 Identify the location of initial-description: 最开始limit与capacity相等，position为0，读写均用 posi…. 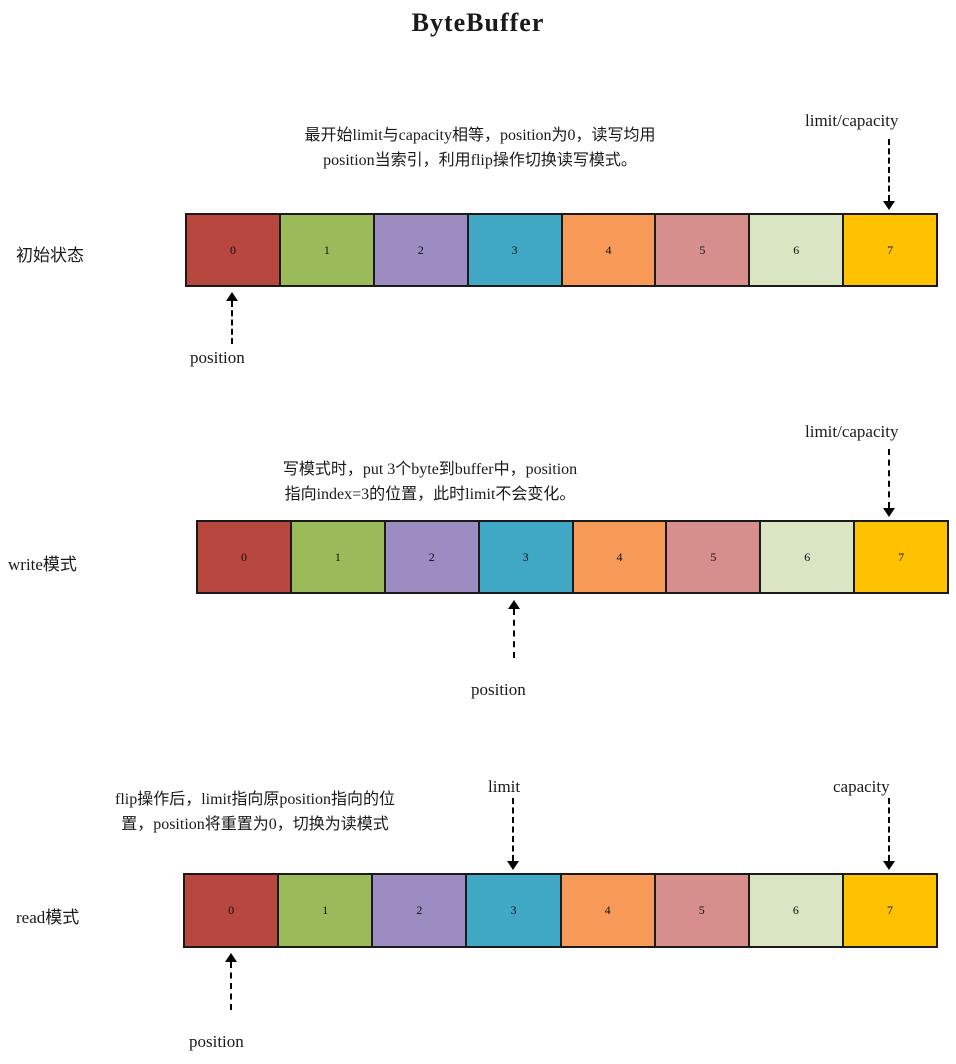
(480, 148).